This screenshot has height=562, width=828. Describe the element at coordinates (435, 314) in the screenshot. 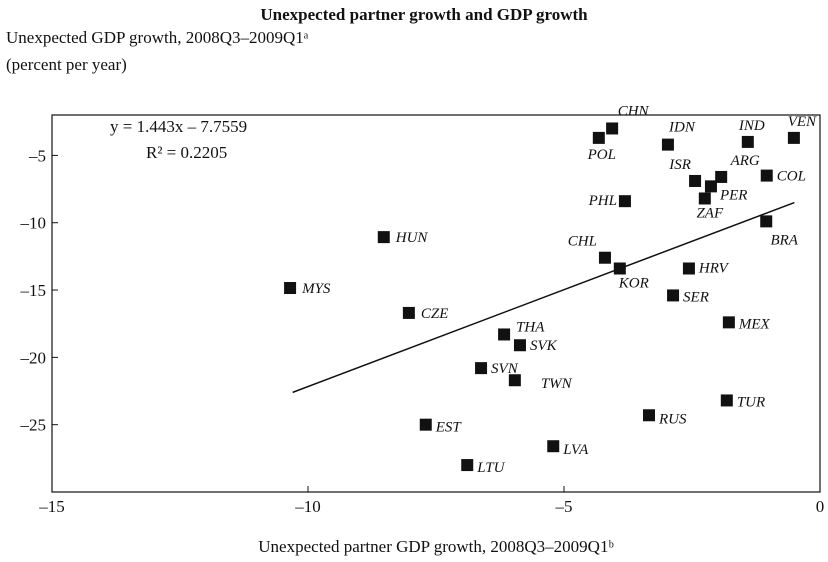

I see `point-label: CZE` at that location.